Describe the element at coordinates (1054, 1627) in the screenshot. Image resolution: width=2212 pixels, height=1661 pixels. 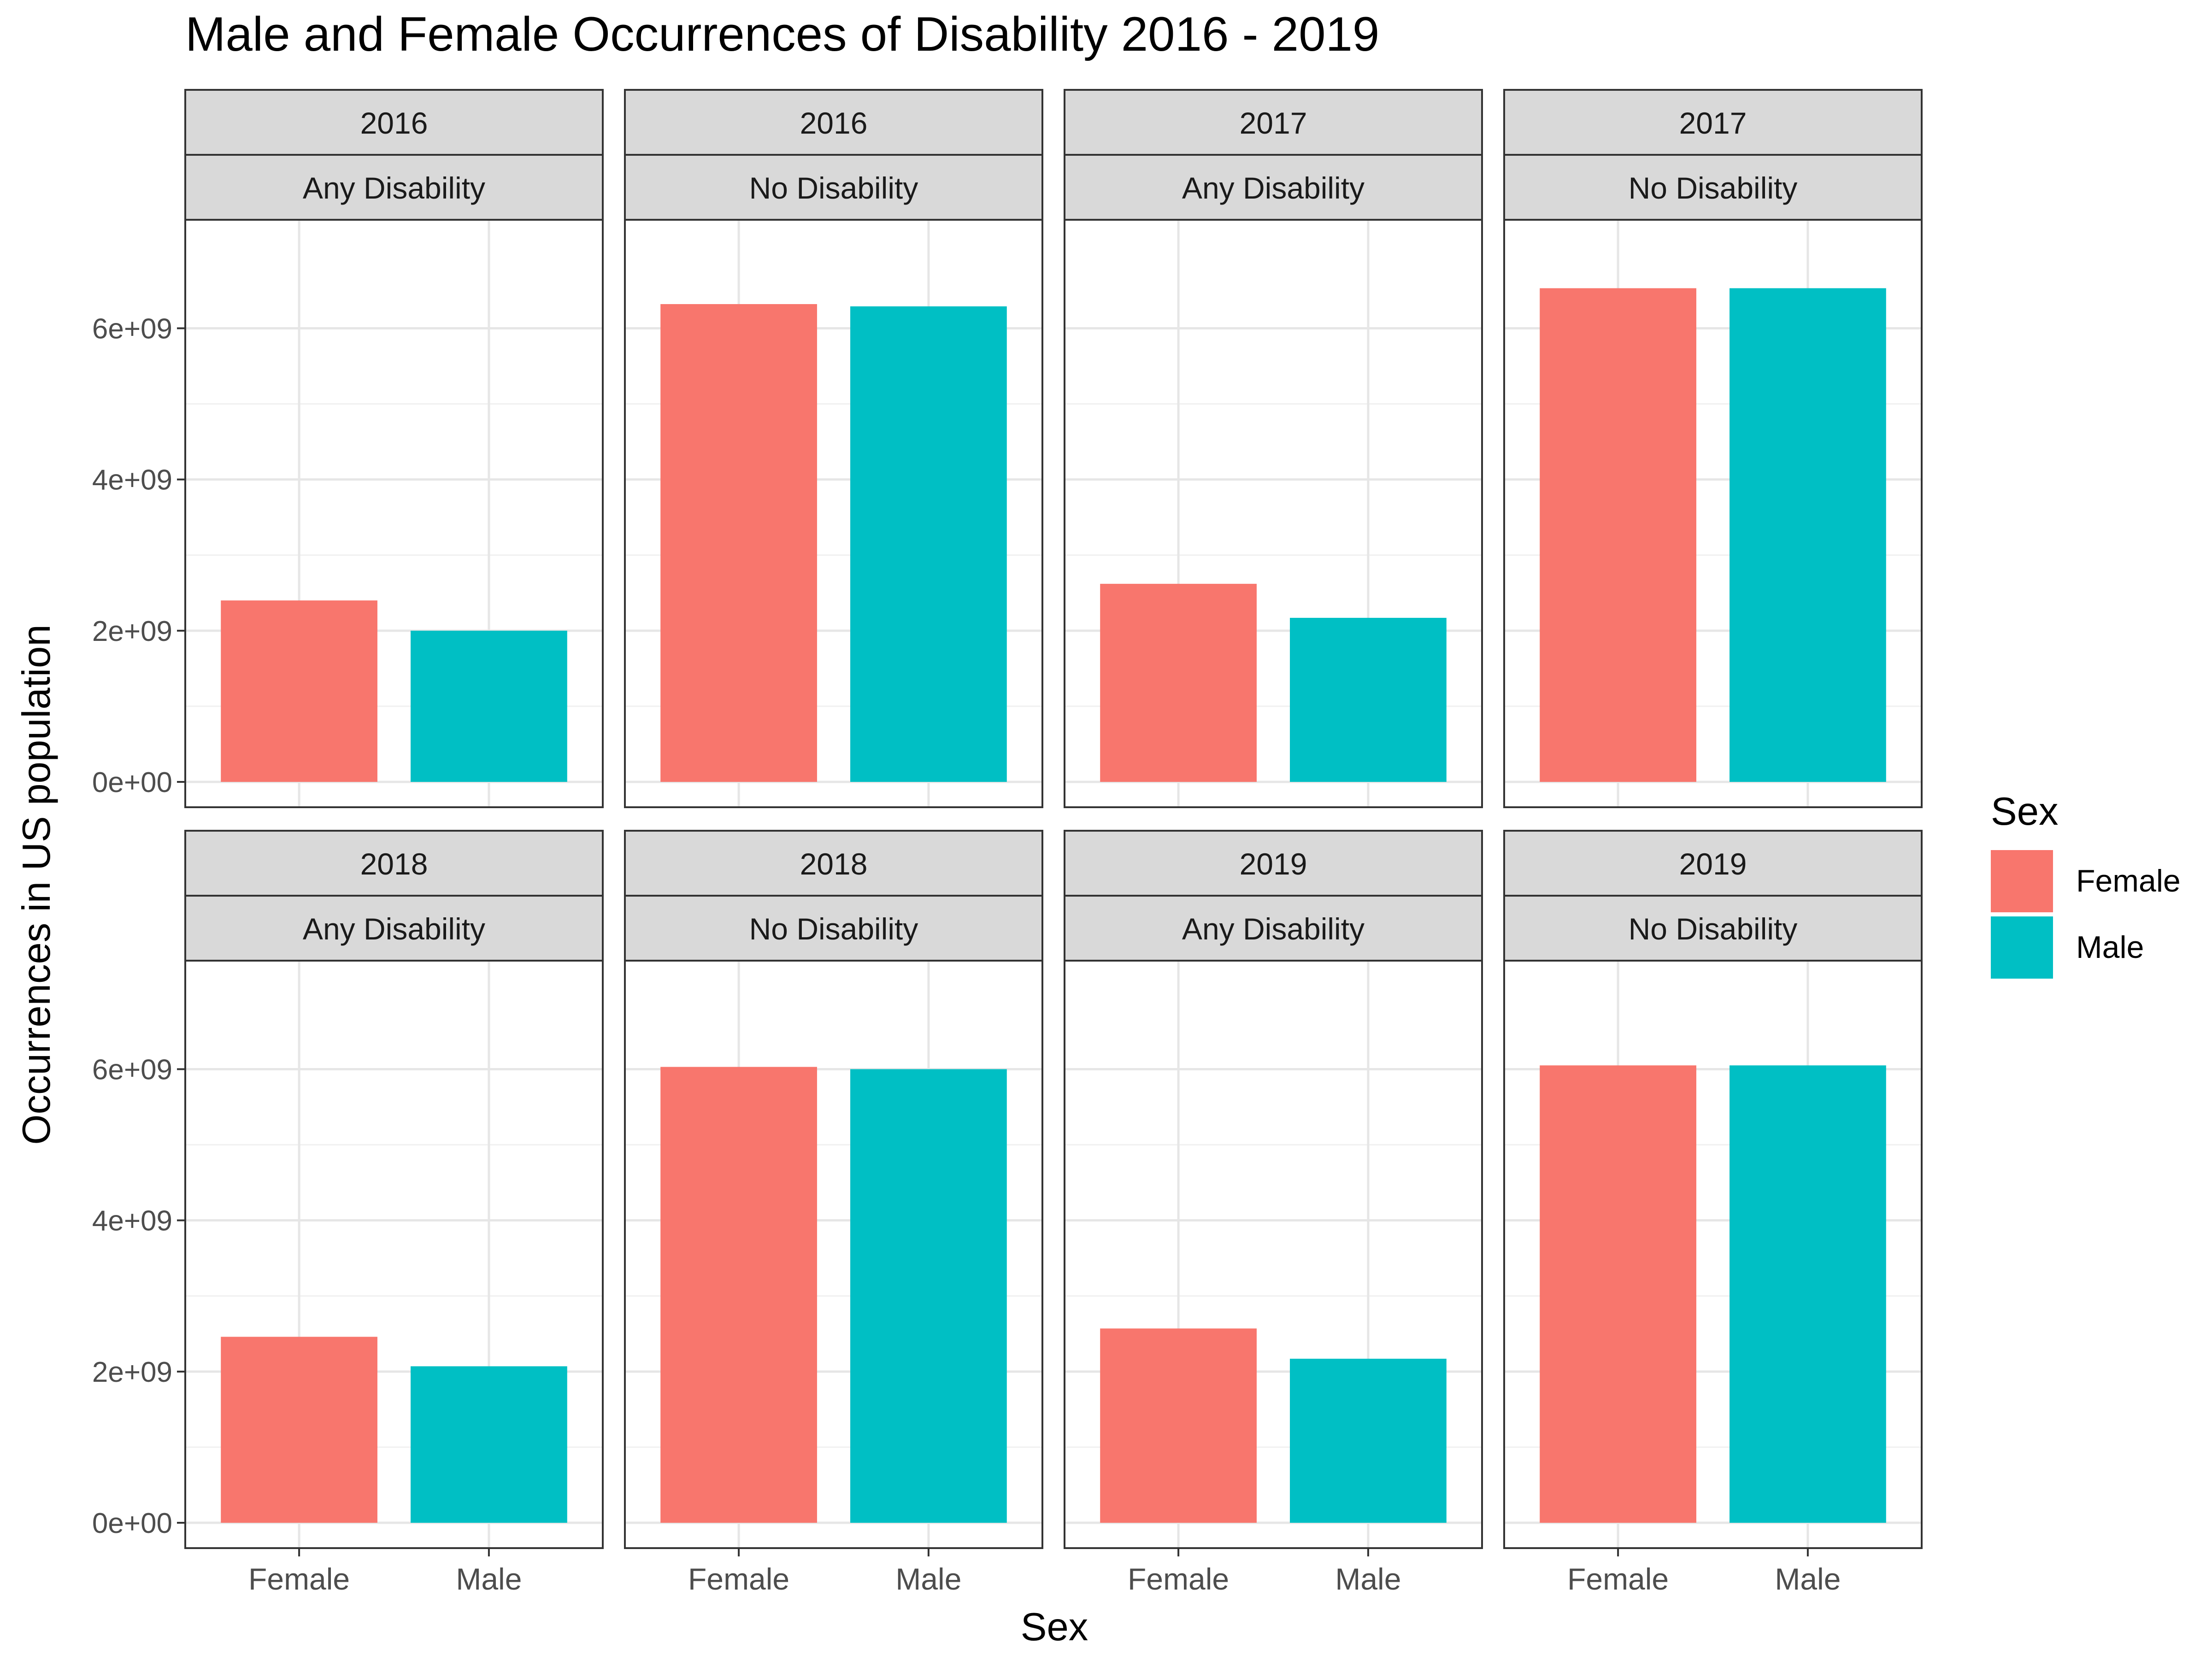
I see `x-axis-title: Sex` at that location.